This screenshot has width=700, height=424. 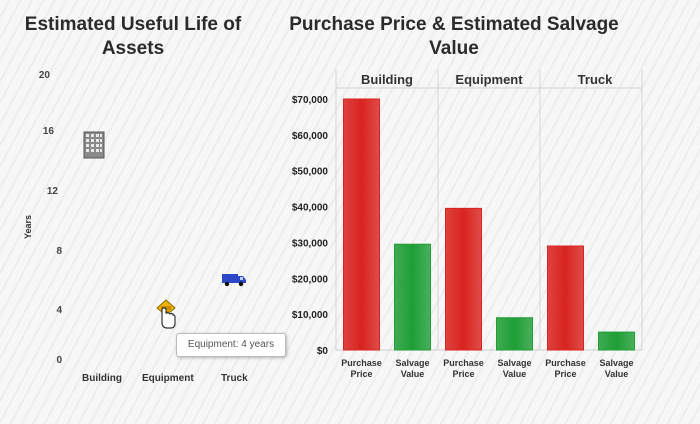 I want to click on hand-cursor-icon, so click(x=166, y=316).